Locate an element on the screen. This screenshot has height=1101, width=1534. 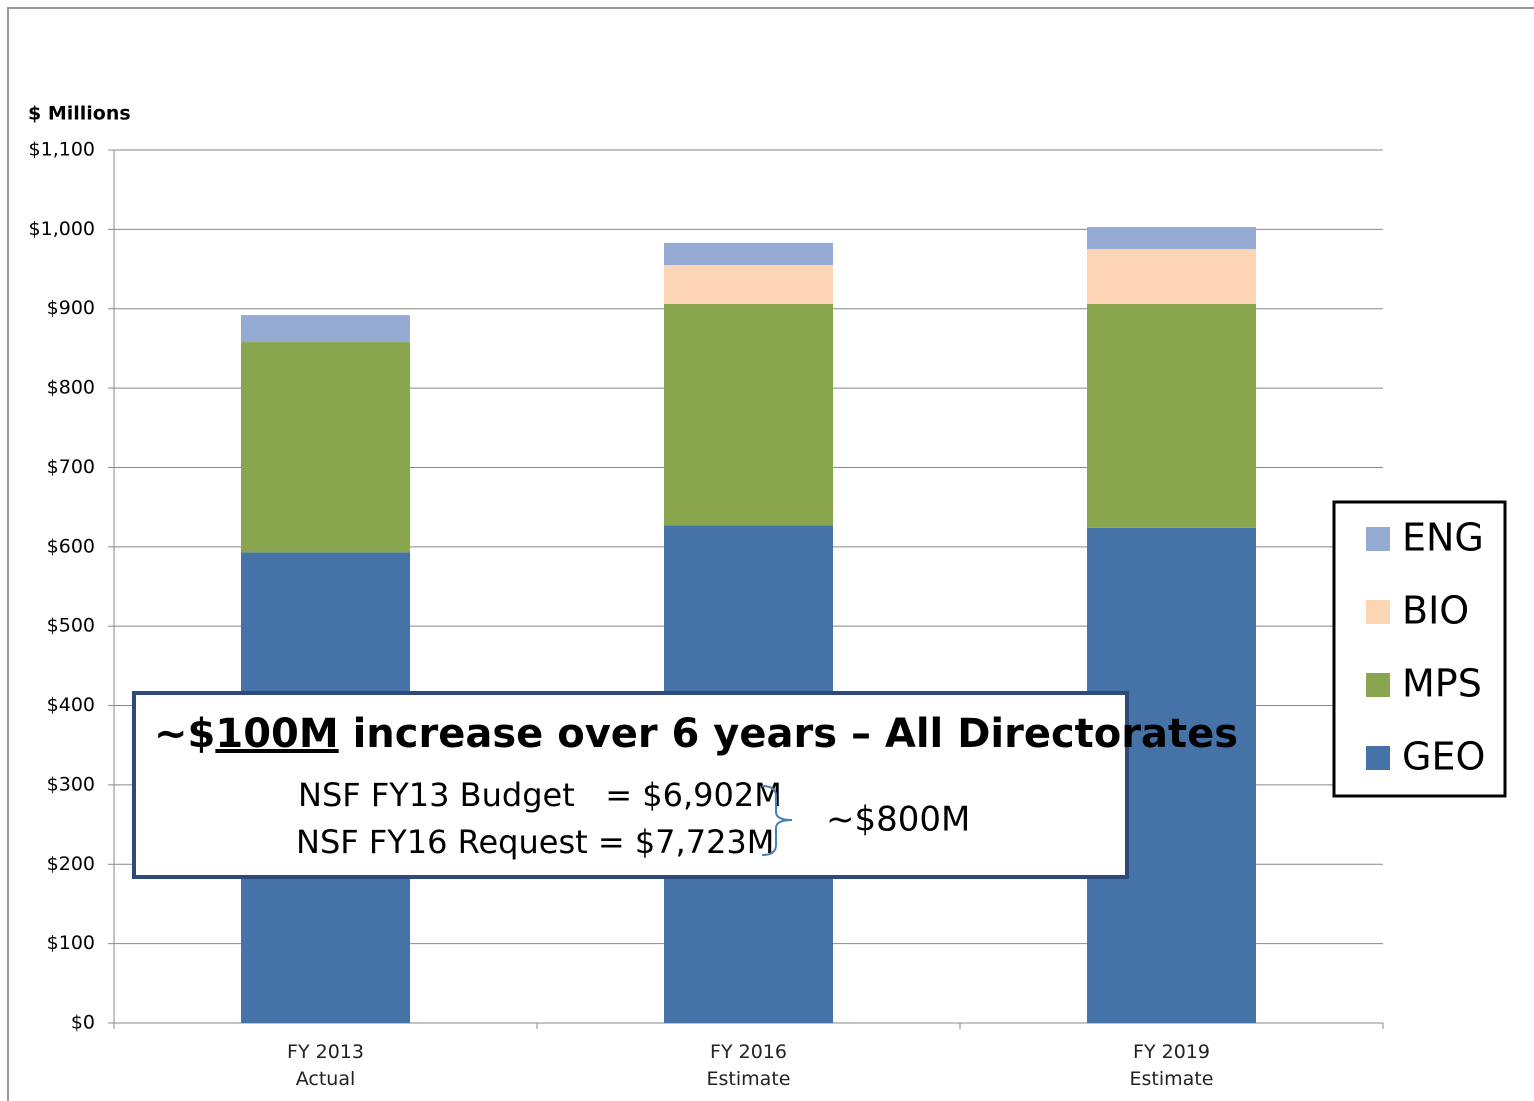
y-tick-label: $600 is located at coordinates (71, 546).